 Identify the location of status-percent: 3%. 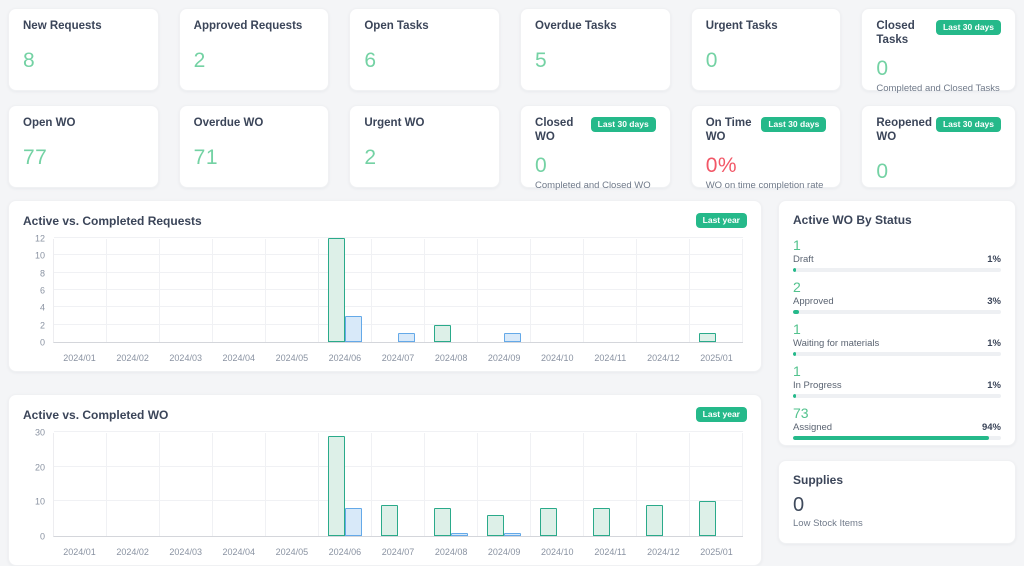
(994, 302).